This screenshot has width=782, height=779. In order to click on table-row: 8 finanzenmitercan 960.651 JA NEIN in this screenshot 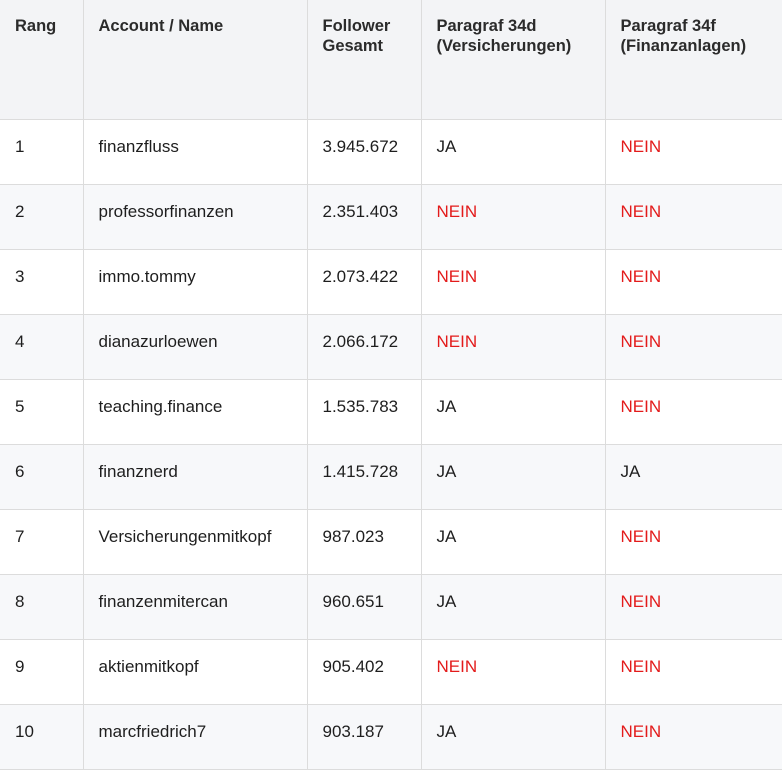, I will do `click(391, 606)`.